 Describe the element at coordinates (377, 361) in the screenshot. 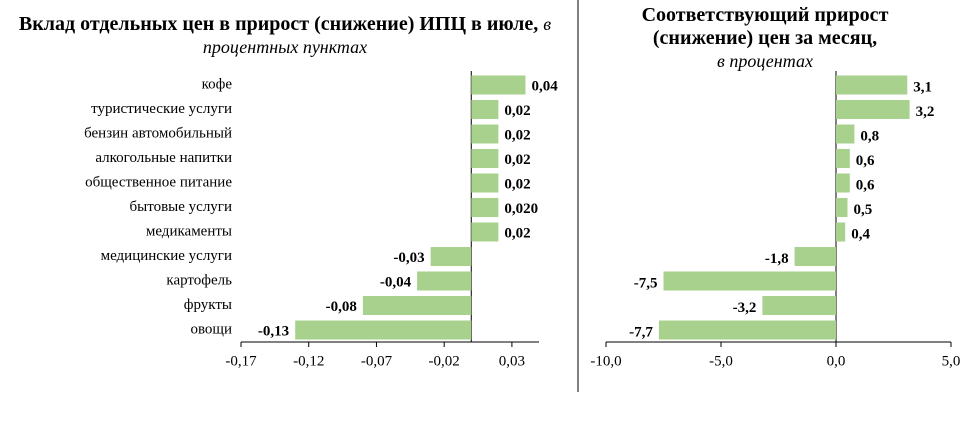

I see `x-tick-label: -0,07` at that location.